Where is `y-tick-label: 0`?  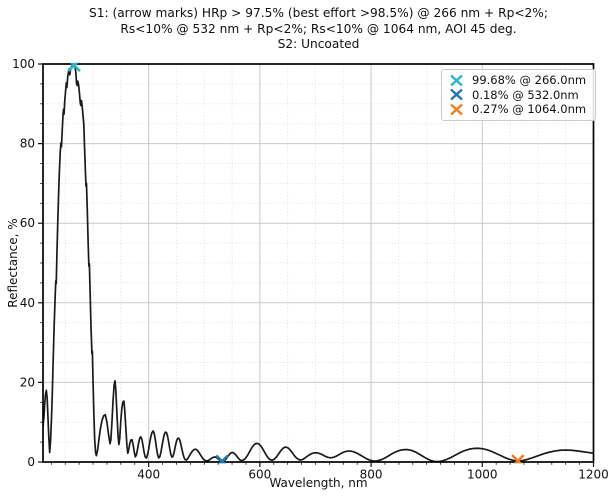 y-tick-label: 0 is located at coordinates (31, 462).